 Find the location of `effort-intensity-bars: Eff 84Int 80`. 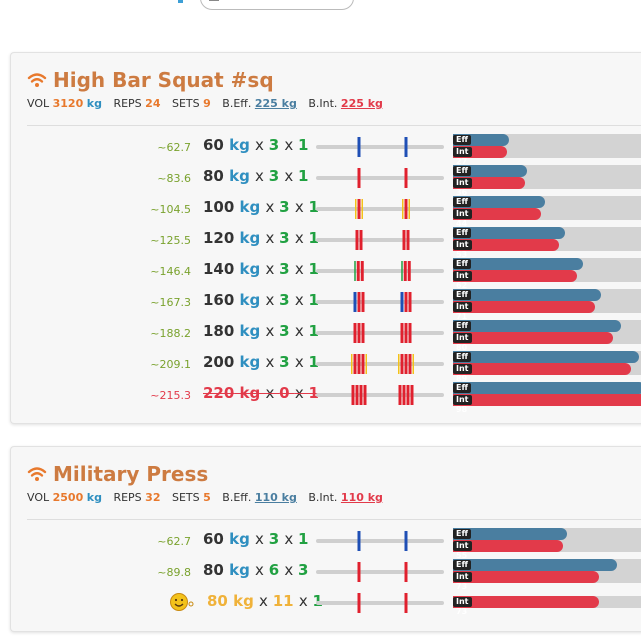

effort-intensity-bars: Eff 84Int 80 is located at coordinates (547, 336).